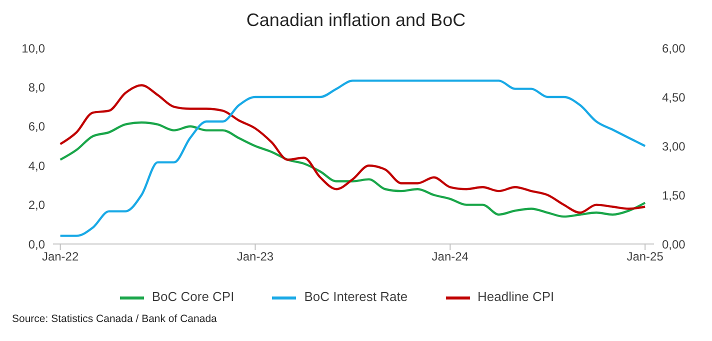 The image size is (712, 341). What do you see at coordinates (674, 146) in the screenshot?
I see `y2-tick-label: 3,00` at bounding box center [674, 146].